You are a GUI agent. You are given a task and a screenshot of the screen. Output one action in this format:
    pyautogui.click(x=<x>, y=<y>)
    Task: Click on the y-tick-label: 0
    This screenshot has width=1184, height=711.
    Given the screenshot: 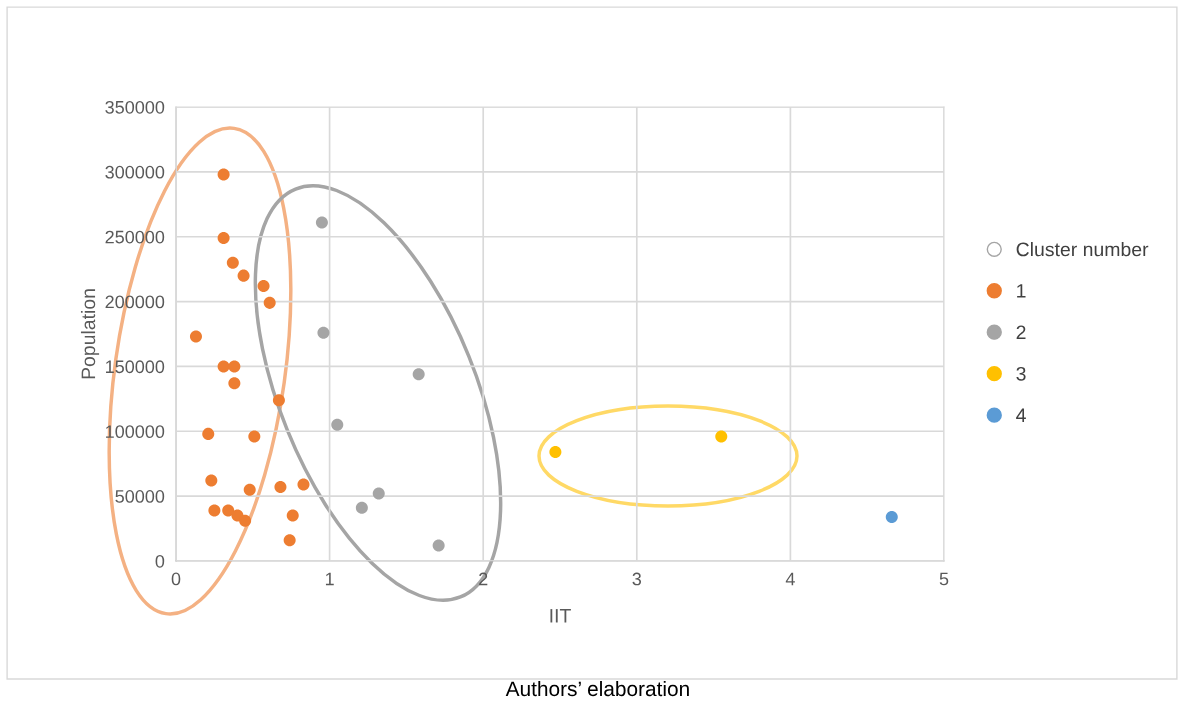 What is the action you would take?
    pyautogui.click(x=160, y=561)
    